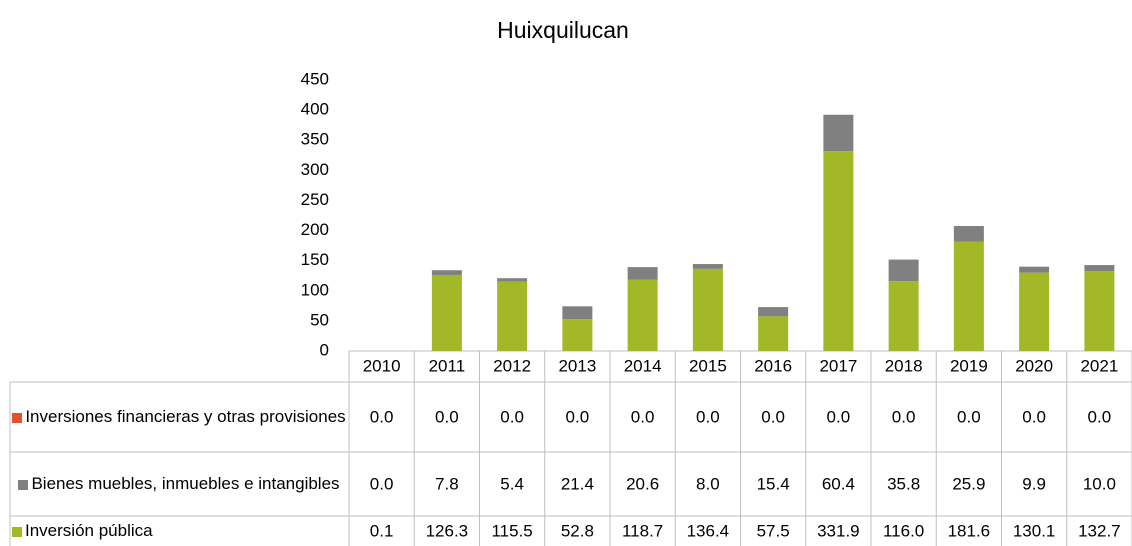 The height and width of the screenshot is (546, 1132). What do you see at coordinates (185, 483) in the screenshot?
I see `legend-label: Bienes muebles, inmuebles e intangibles` at bounding box center [185, 483].